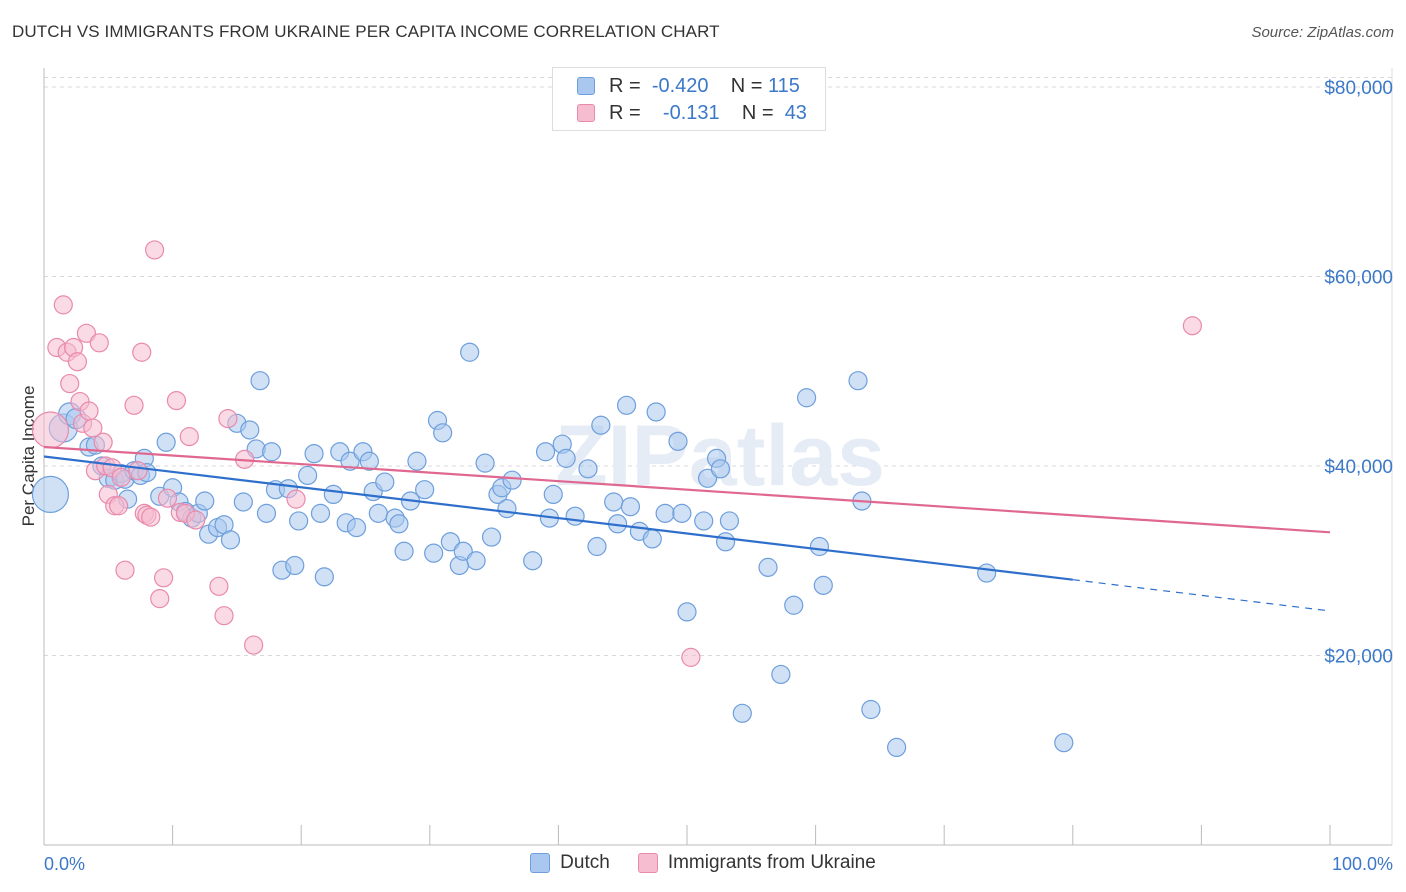 The image size is (1406, 892). Describe the element at coordinates (691, 112) in the screenshot. I see `legend-r-value-ukraine: -0.131` at that location.